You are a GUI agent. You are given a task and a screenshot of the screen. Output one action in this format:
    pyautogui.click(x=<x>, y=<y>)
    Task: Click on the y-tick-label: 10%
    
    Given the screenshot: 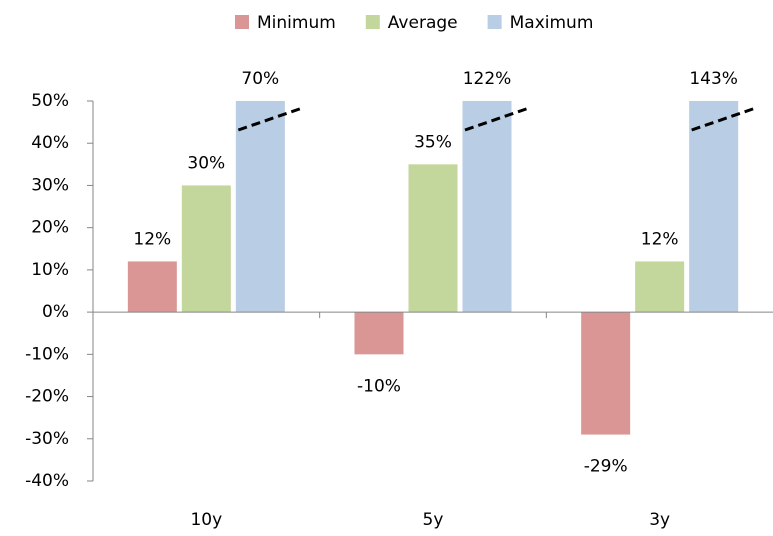 What is the action you would take?
    pyautogui.click(x=50, y=270)
    